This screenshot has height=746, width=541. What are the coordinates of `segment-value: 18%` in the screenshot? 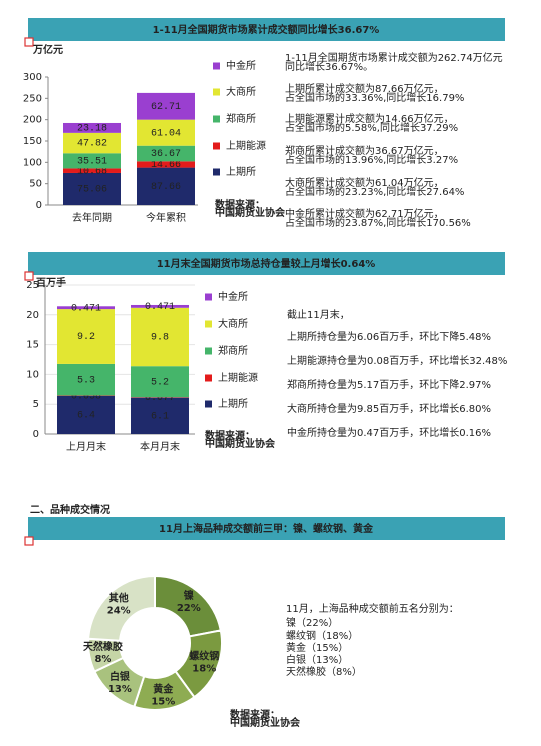 It's located at (204, 669).